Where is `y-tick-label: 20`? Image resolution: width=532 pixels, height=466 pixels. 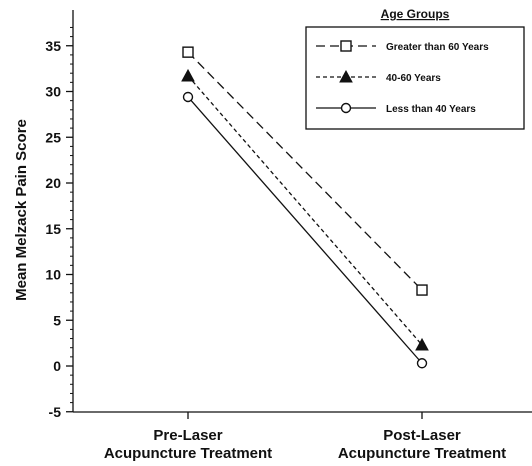 y-tick-label: 20 is located at coordinates (53, 183).